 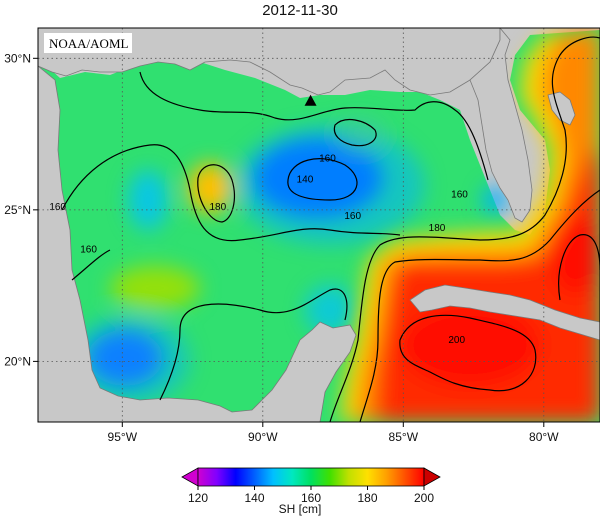 I want to click on colorbar: 120 140 160 180 200, so click(x=311, y=486).